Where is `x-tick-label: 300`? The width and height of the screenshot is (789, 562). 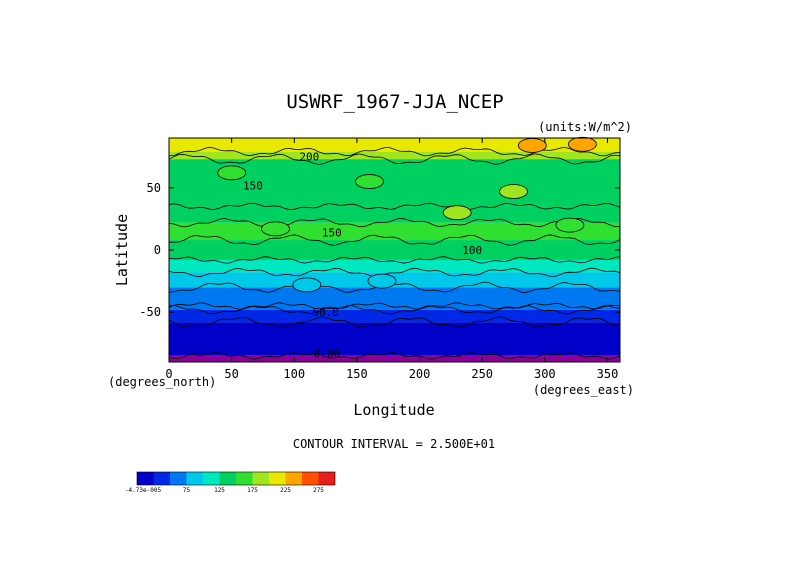 x-tick-label: 300 is located at coordinates (545, 374).